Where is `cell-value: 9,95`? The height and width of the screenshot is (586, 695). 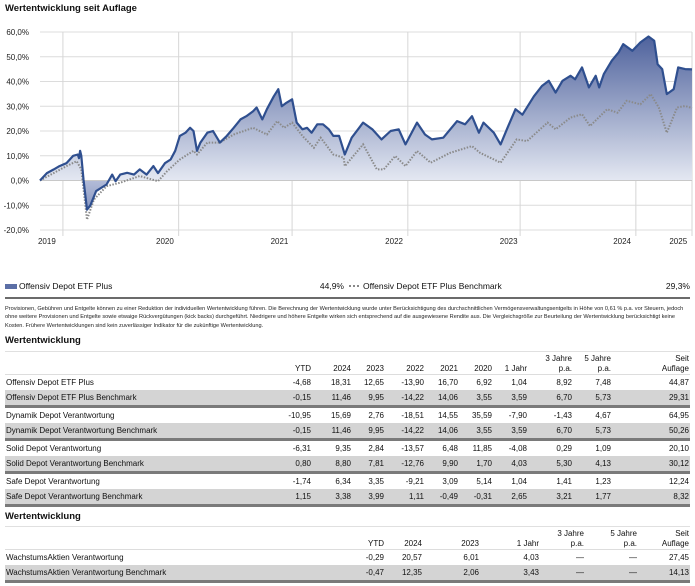 cell-value: 9,95 is located at coordinates (368, 398).